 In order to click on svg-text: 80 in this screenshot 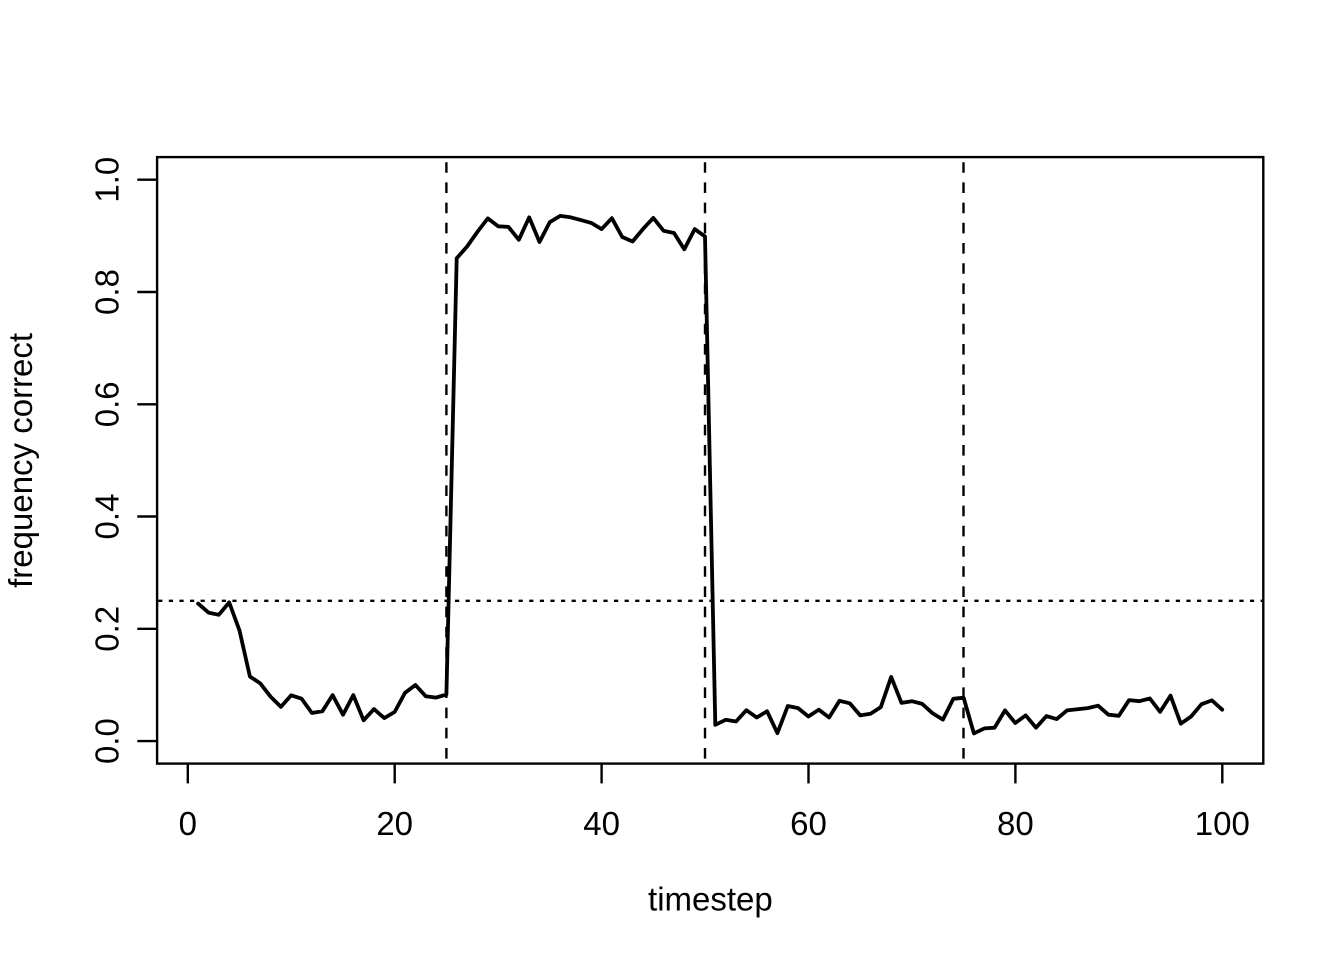, I will do `click(1015, 823)`.